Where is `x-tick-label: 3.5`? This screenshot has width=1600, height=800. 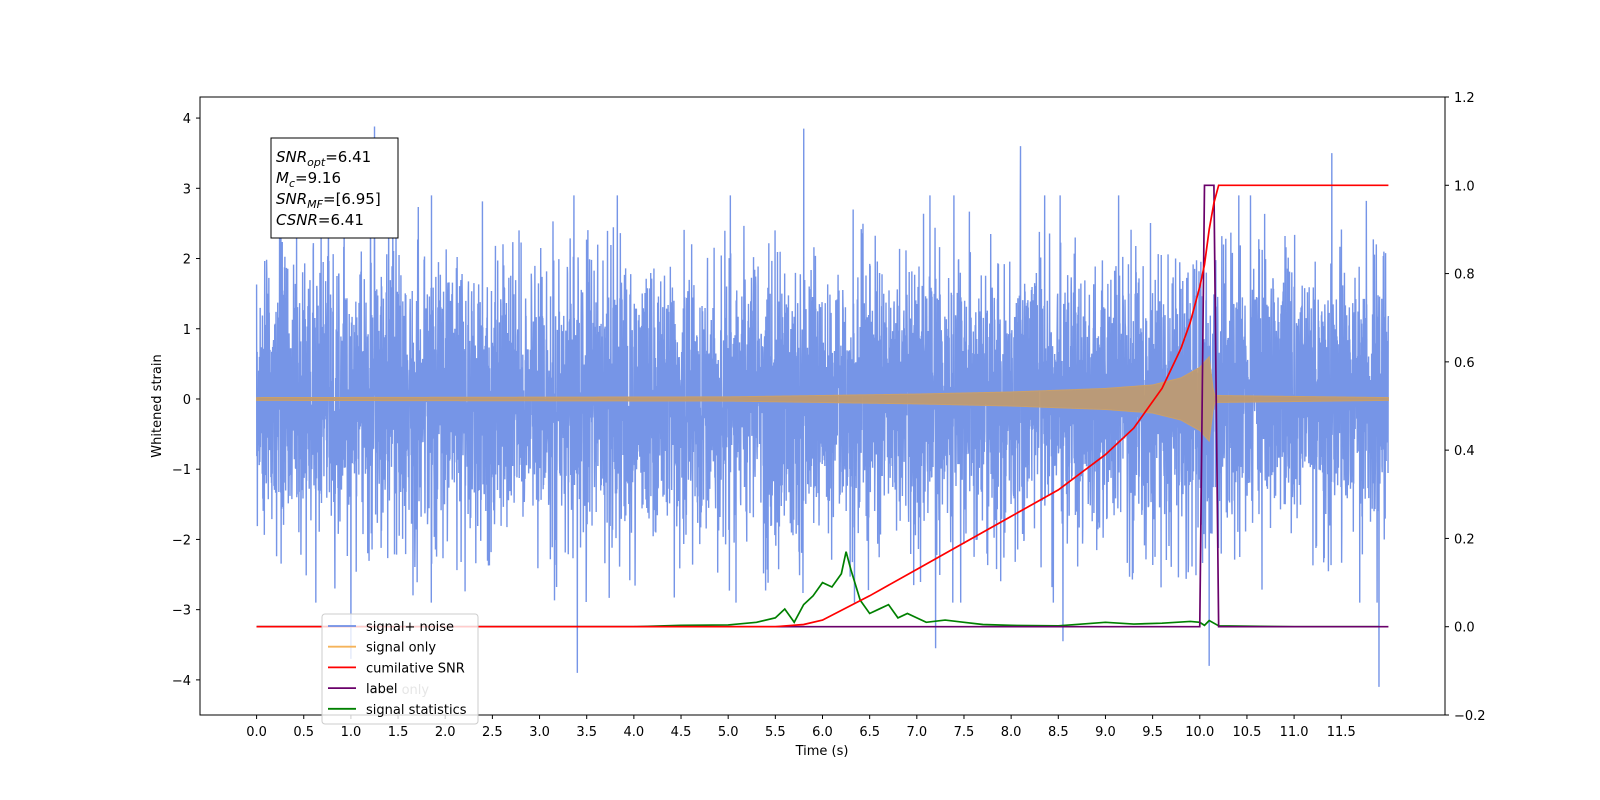 x-tick-label: 3.5 is located at coordinates (586, 732).